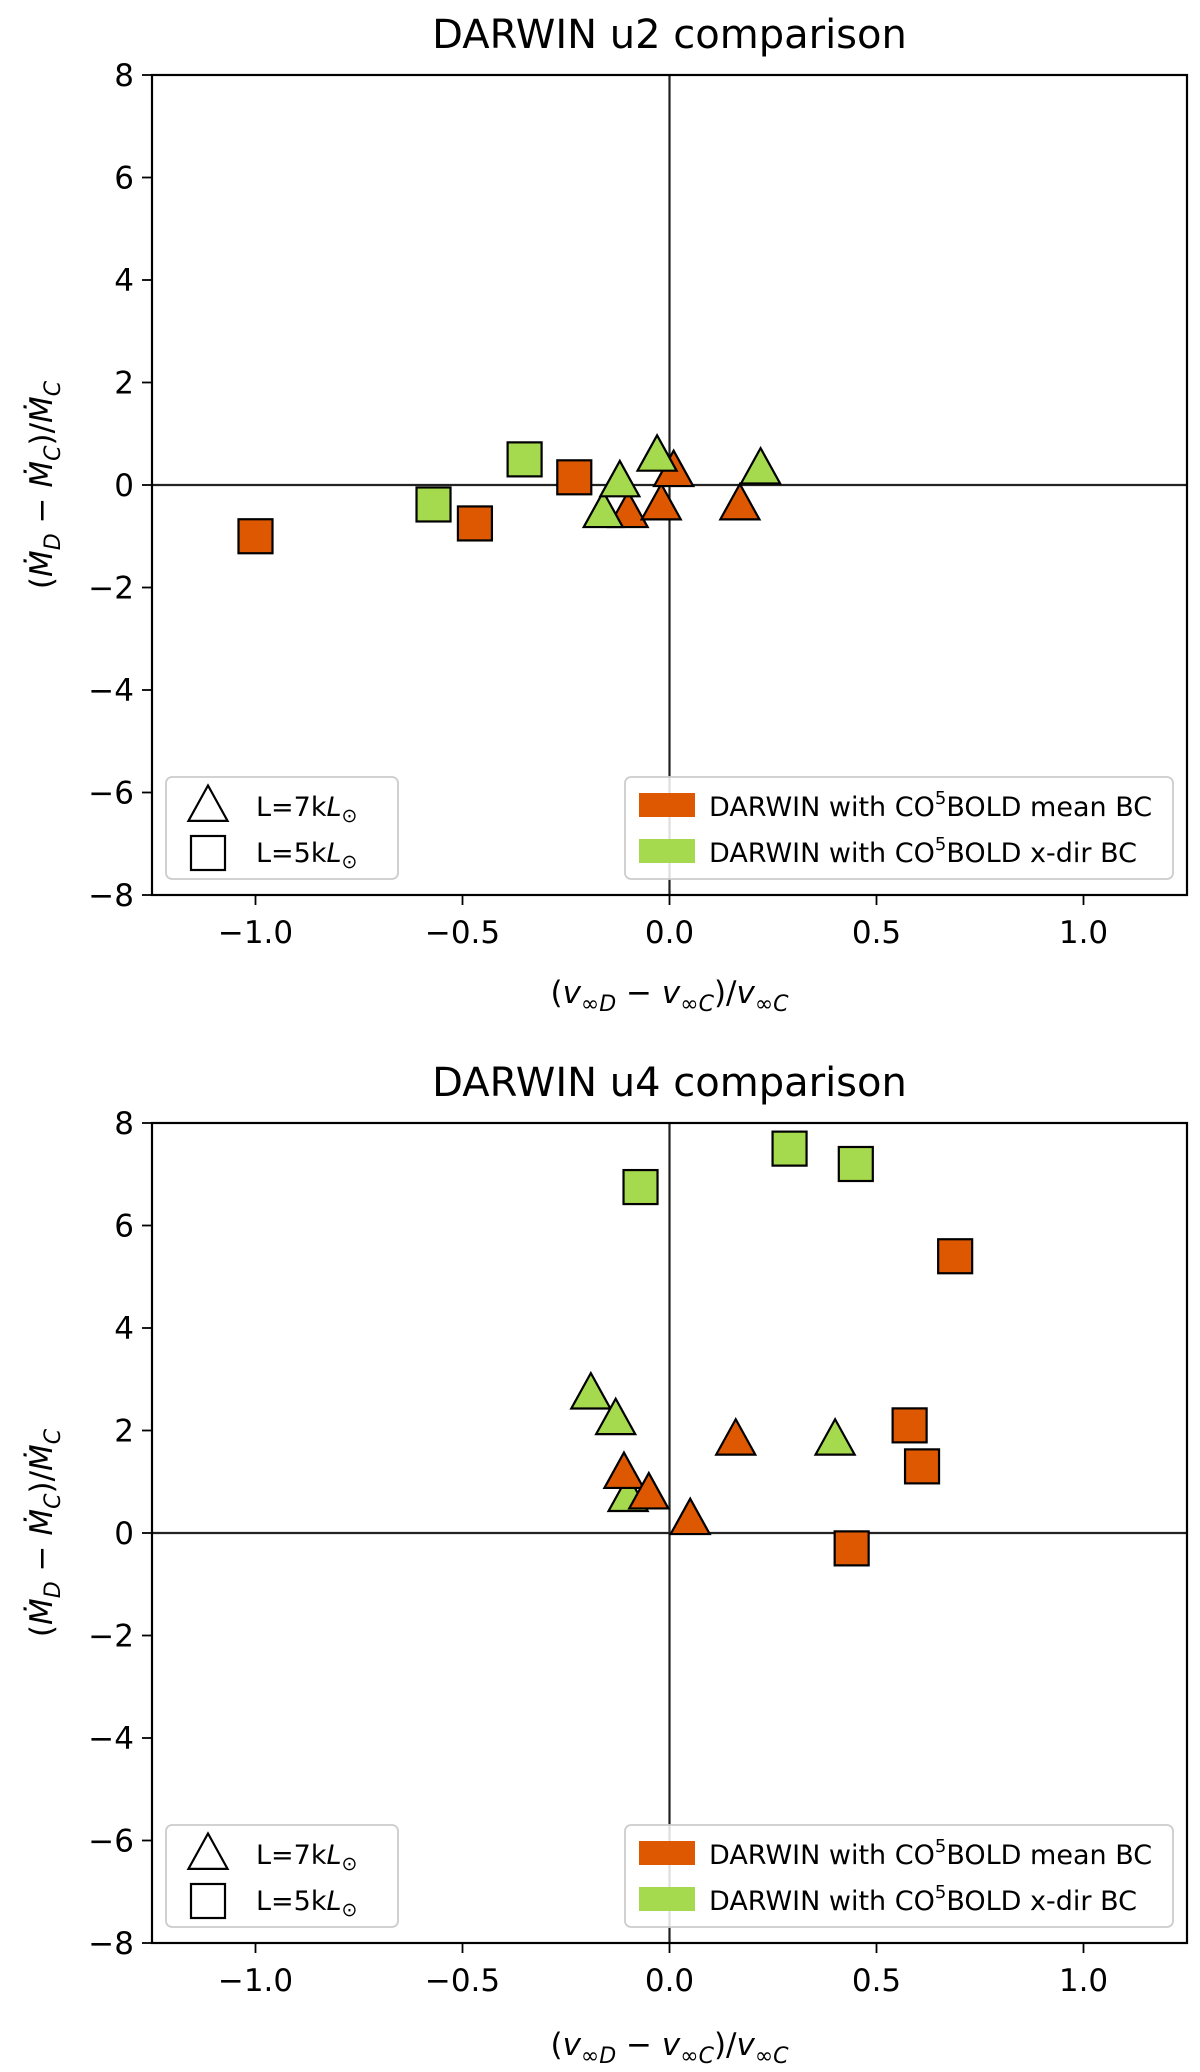 This screenshot has height=2072, width=1200. I want to click on chart-title: DARWIN u2 comparison, so click(669, 35).